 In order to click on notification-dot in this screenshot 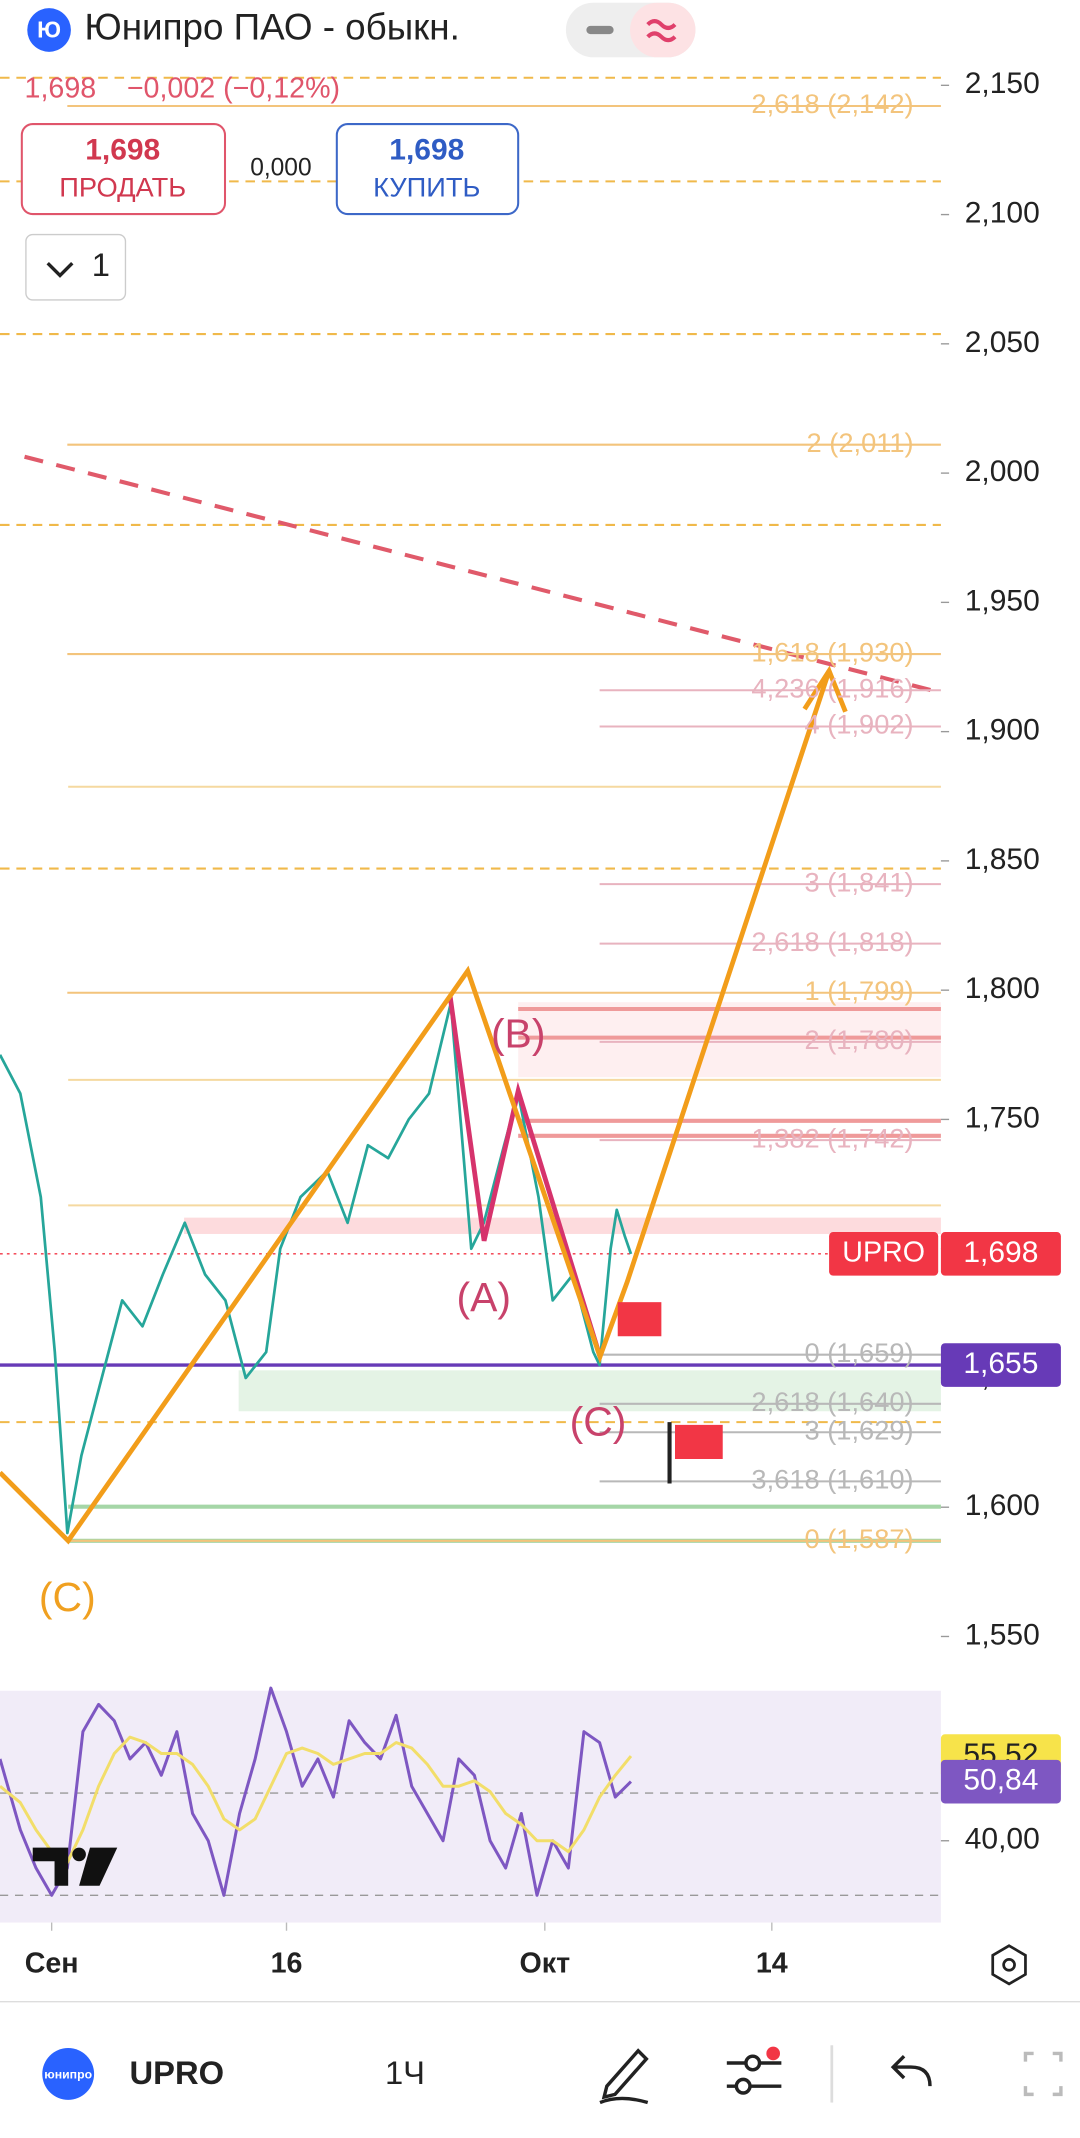, I will do `click(773, 2053)`.